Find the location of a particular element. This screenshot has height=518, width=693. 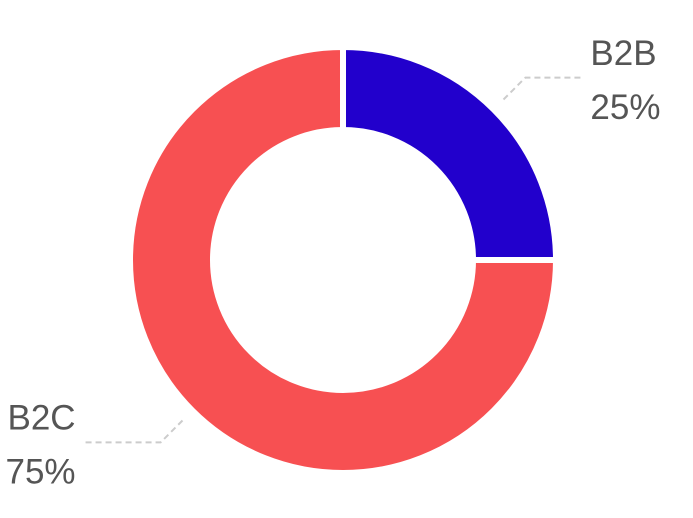

slice is located at coordinates (449, 153).